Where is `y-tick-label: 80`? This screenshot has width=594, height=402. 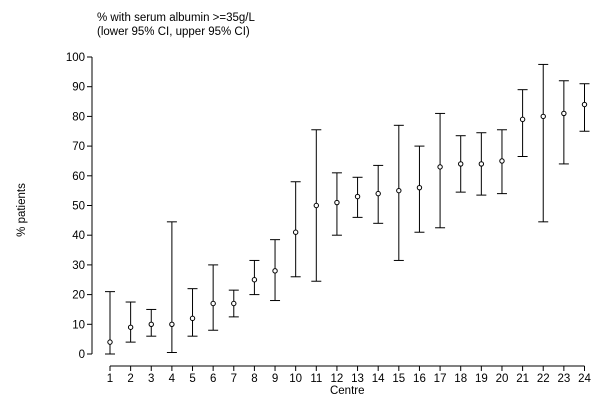 y-tick-label: 80 is located at coordinates (78, 117).